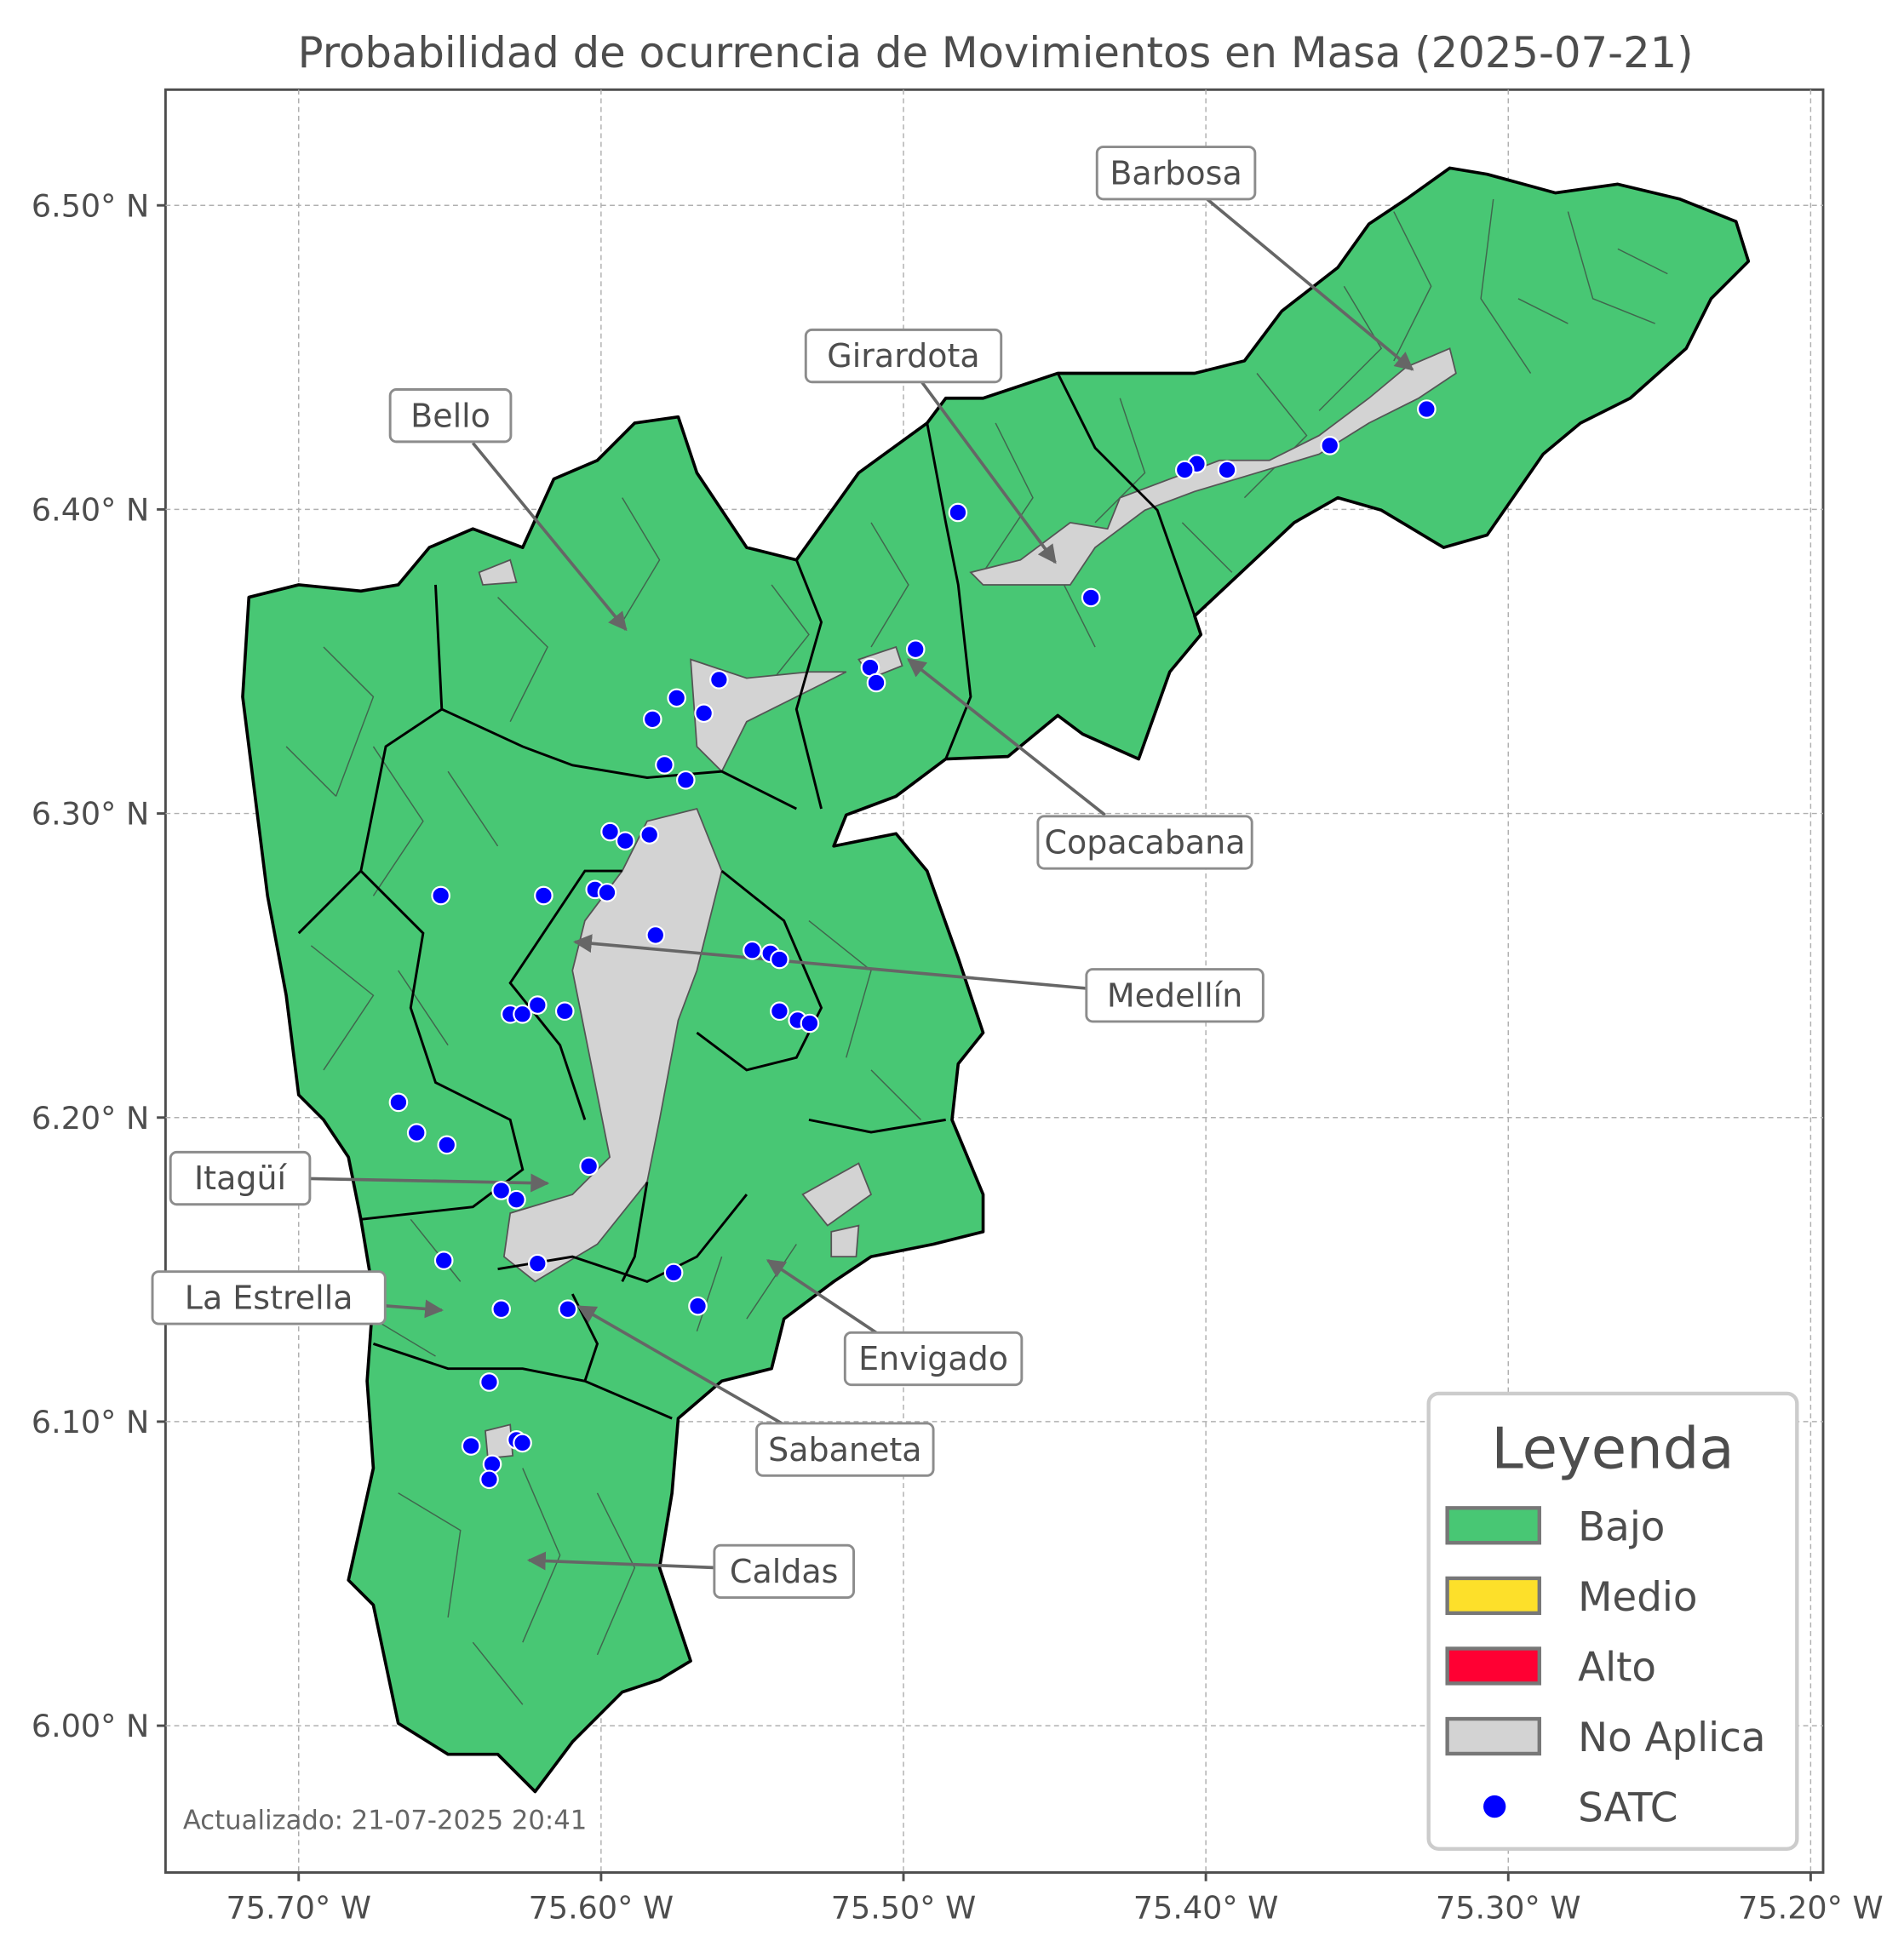 The image size is (1904, 1941). Describe the element at coordinates (837, 1194) in the screenshot. I see `urban-envigado-rural` at that location.